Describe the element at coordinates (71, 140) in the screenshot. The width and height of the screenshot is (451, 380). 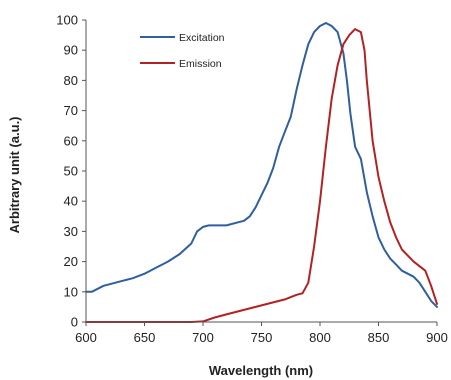
I see `y-tick-label: 60` at that location.